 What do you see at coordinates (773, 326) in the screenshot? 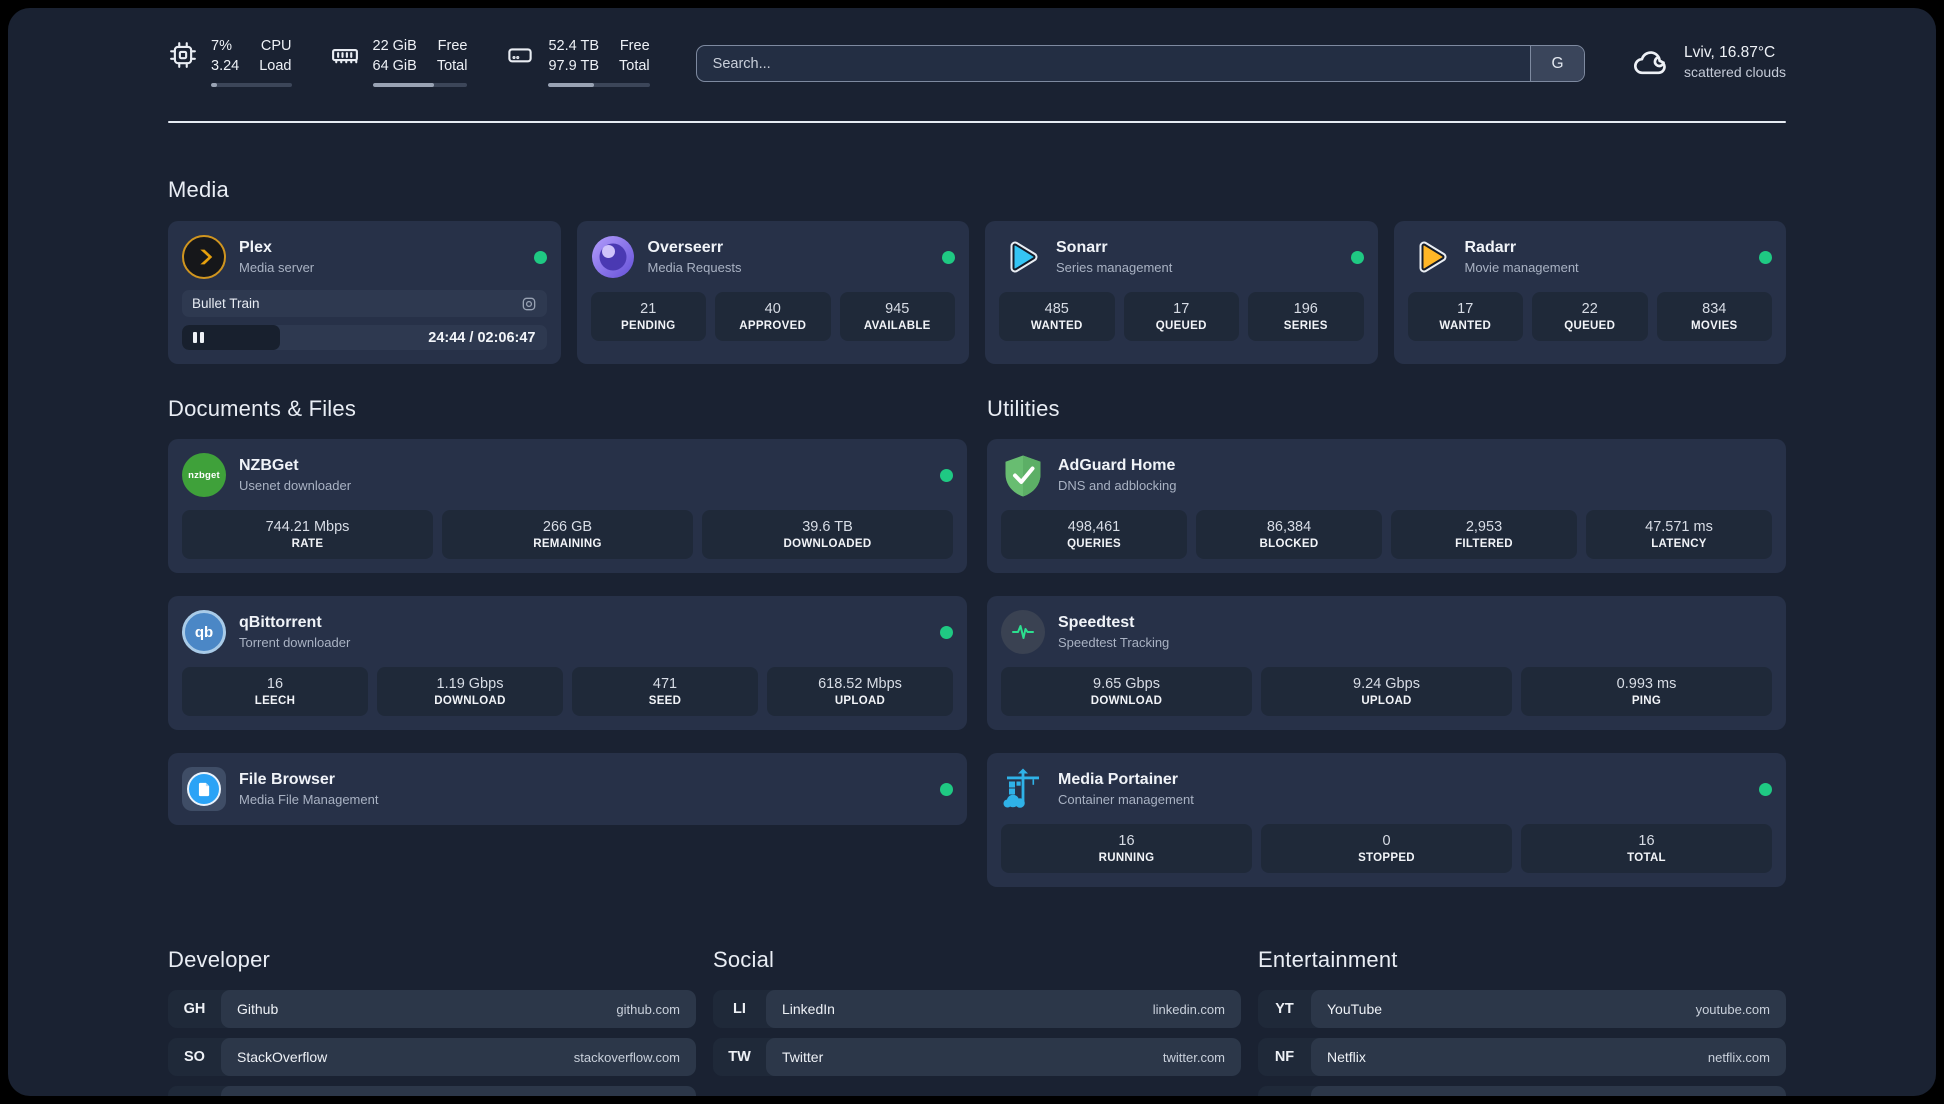
I see `stat-label: APPROVED` at bounding box center [773, 326].